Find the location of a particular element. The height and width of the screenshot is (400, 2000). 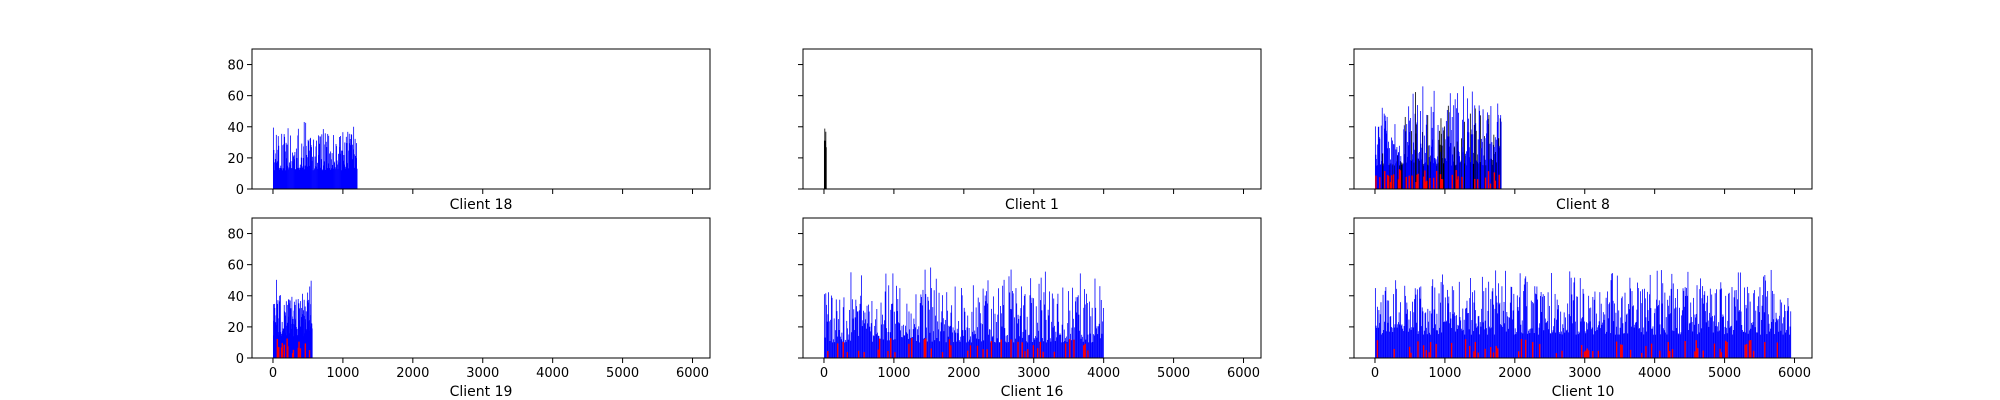

x-tick-label: 6000 is located at coordinates (1243, 373).